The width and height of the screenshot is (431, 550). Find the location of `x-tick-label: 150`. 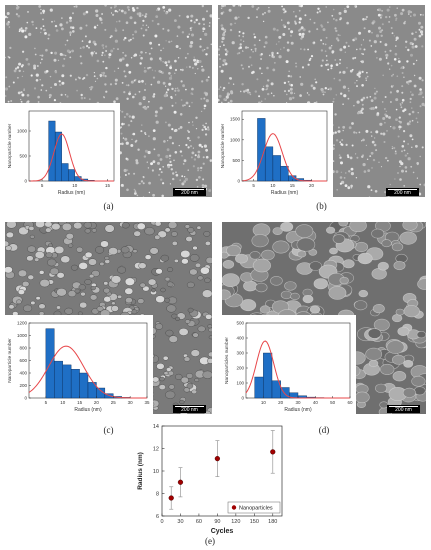

x-tick-label: 150 is located at coordinates (254, 522).